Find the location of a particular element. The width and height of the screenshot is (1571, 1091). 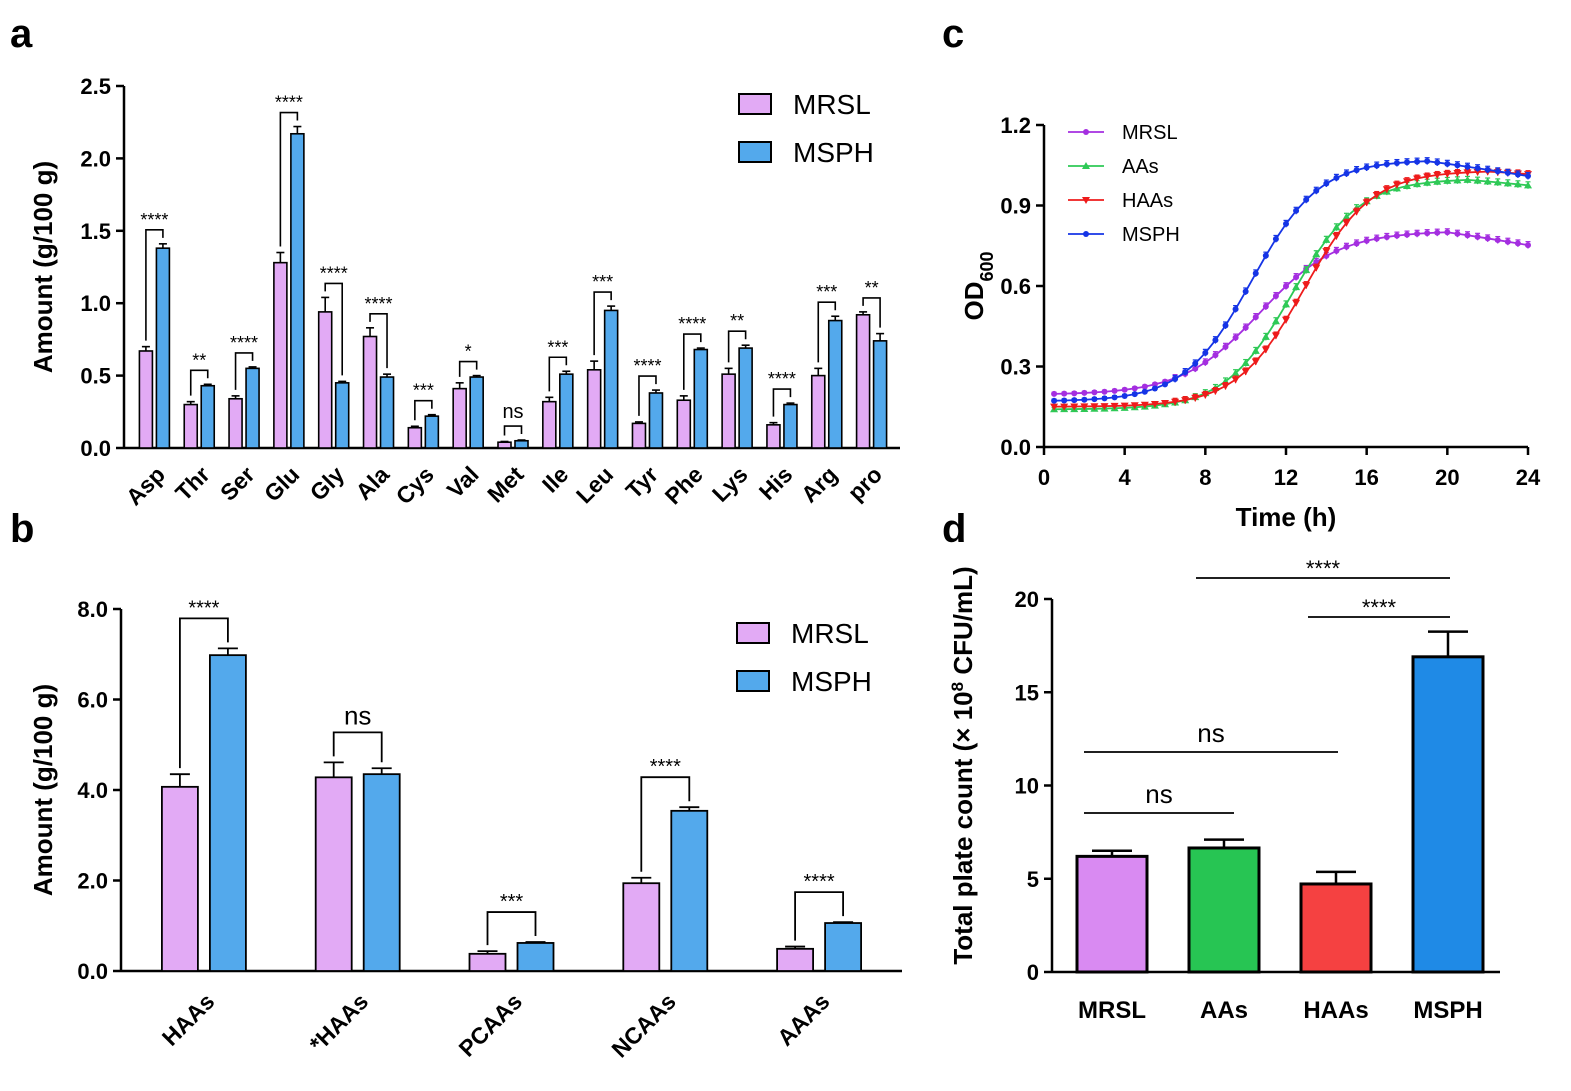

chart-a-xtick-label: Glu is located at coordinates (281, 483).